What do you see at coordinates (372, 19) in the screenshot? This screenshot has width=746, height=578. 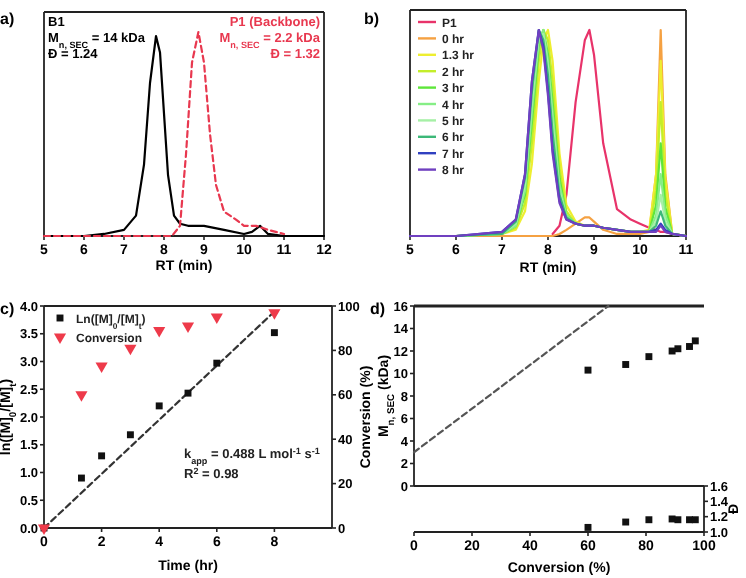 I see `chart-title: b)` at bounding box center [372, 19].